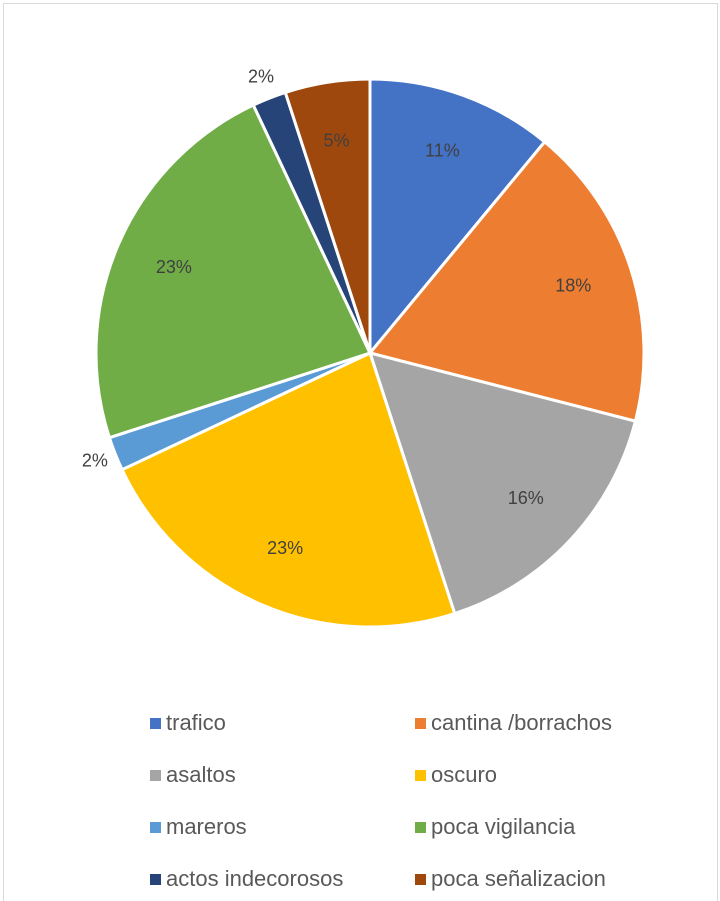 The width and height of the screenshot is (720, 901). I want to click on legend-label: oscuro, so click(464, 774).